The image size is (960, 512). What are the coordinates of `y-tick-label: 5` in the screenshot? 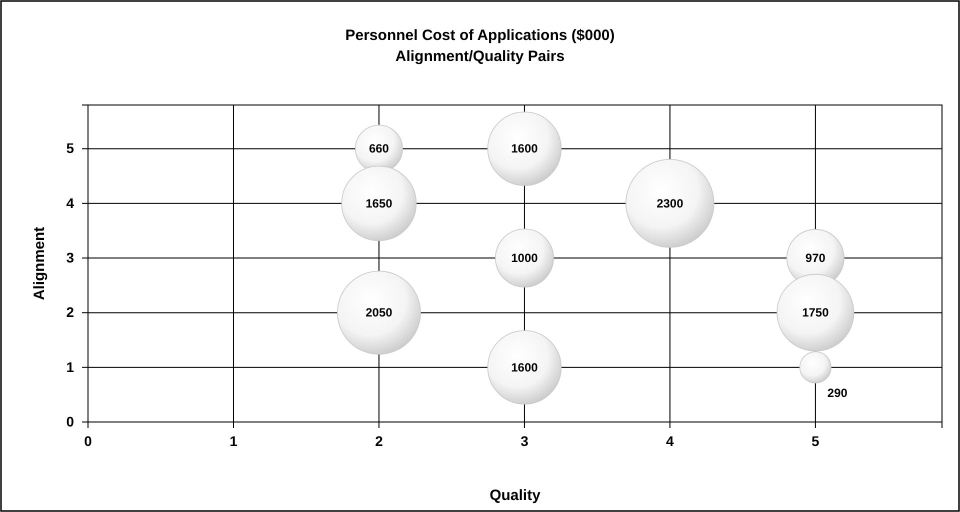 It's located at (70, 148).